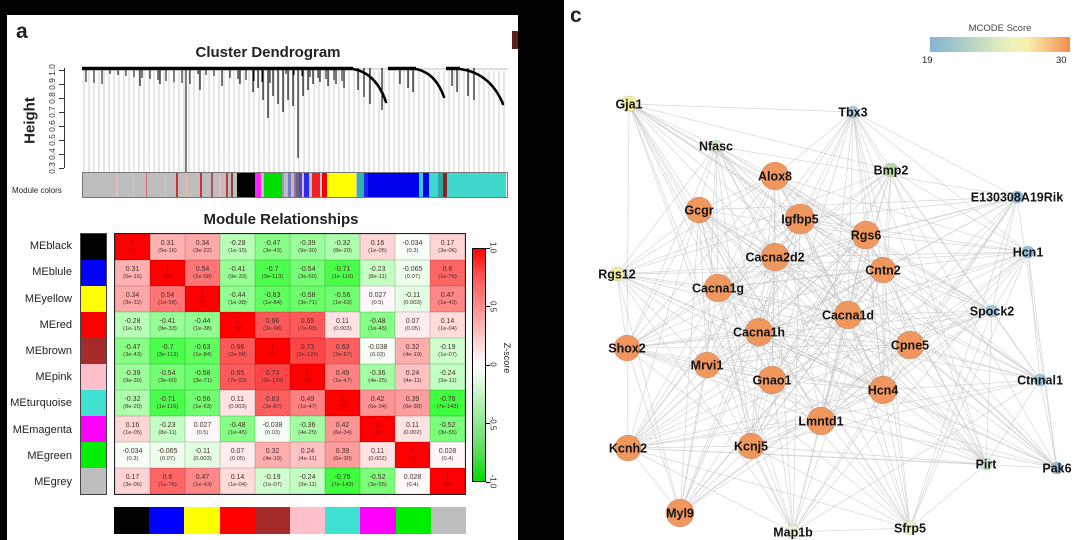 The height and width of the screenshot is (540, 1080). What do you see at coordinates (447, 406) in the screenshot?
I see `cell-pvalue: (7e-143)` at bounding box center [447, 406].